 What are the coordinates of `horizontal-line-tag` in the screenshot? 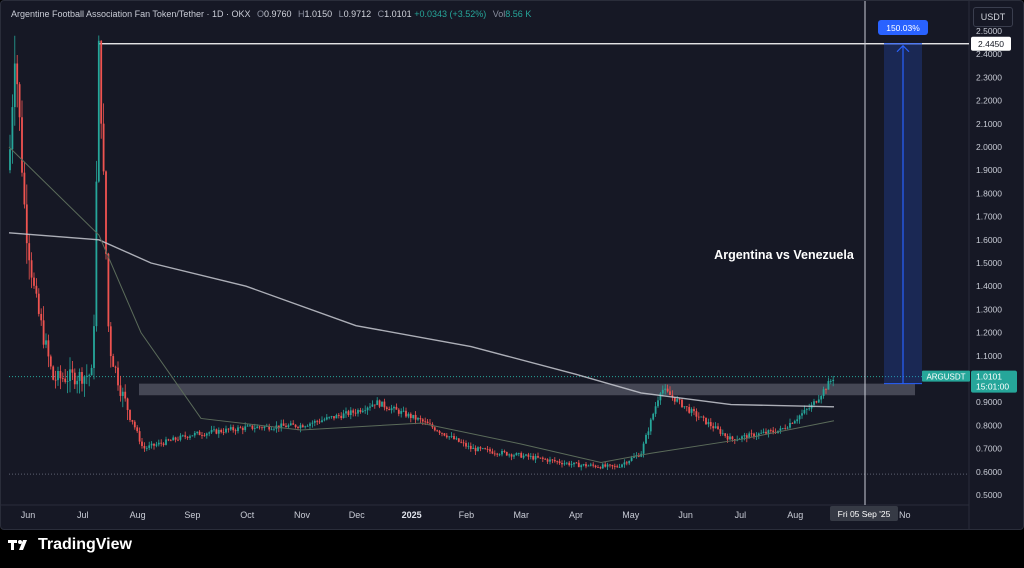 It's located at (991, 43).